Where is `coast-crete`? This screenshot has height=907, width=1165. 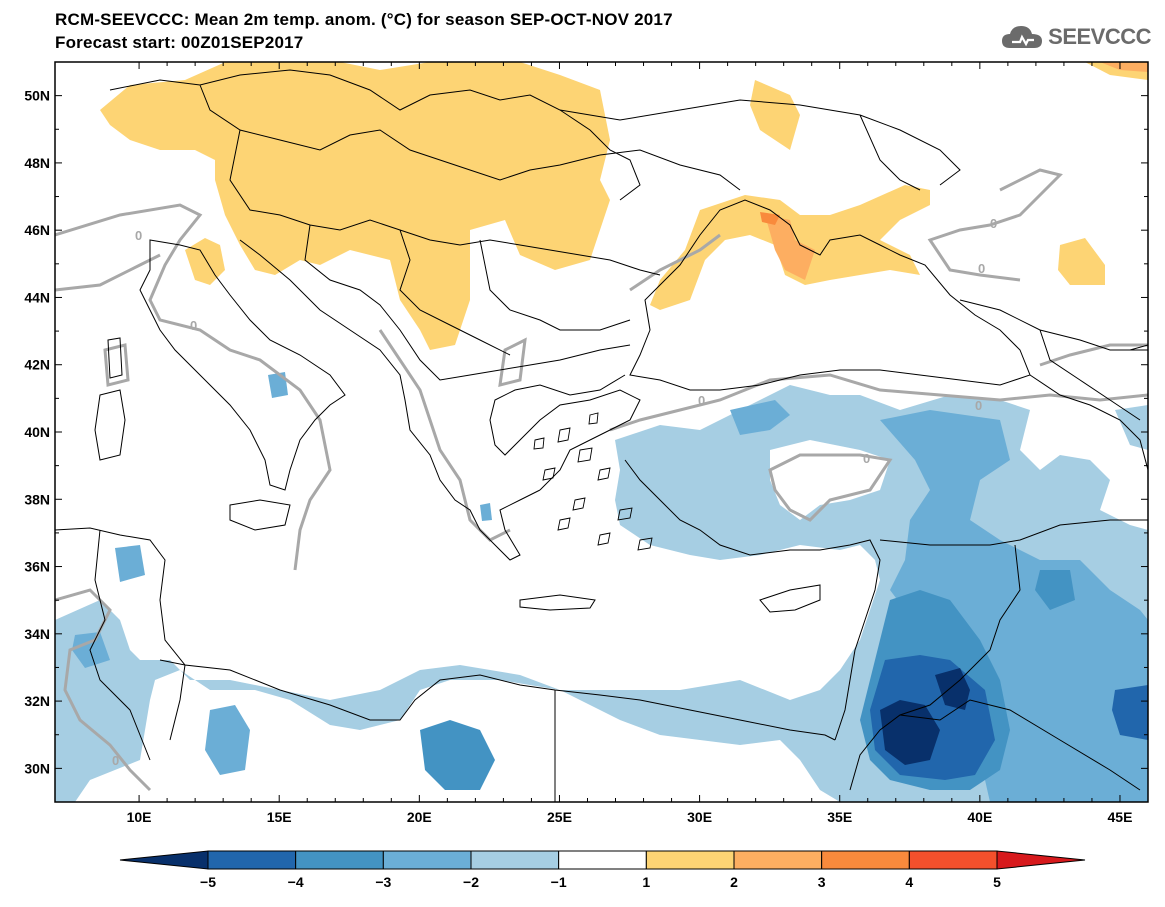
coast-crete is located at coordinates (557, 602).